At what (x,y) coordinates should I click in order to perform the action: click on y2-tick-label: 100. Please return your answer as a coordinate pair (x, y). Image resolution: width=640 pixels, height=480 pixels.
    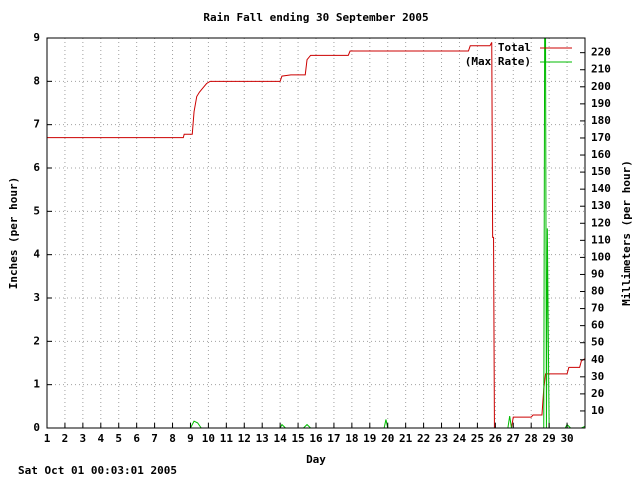
    Looking at the image, I should click on (601, 256).